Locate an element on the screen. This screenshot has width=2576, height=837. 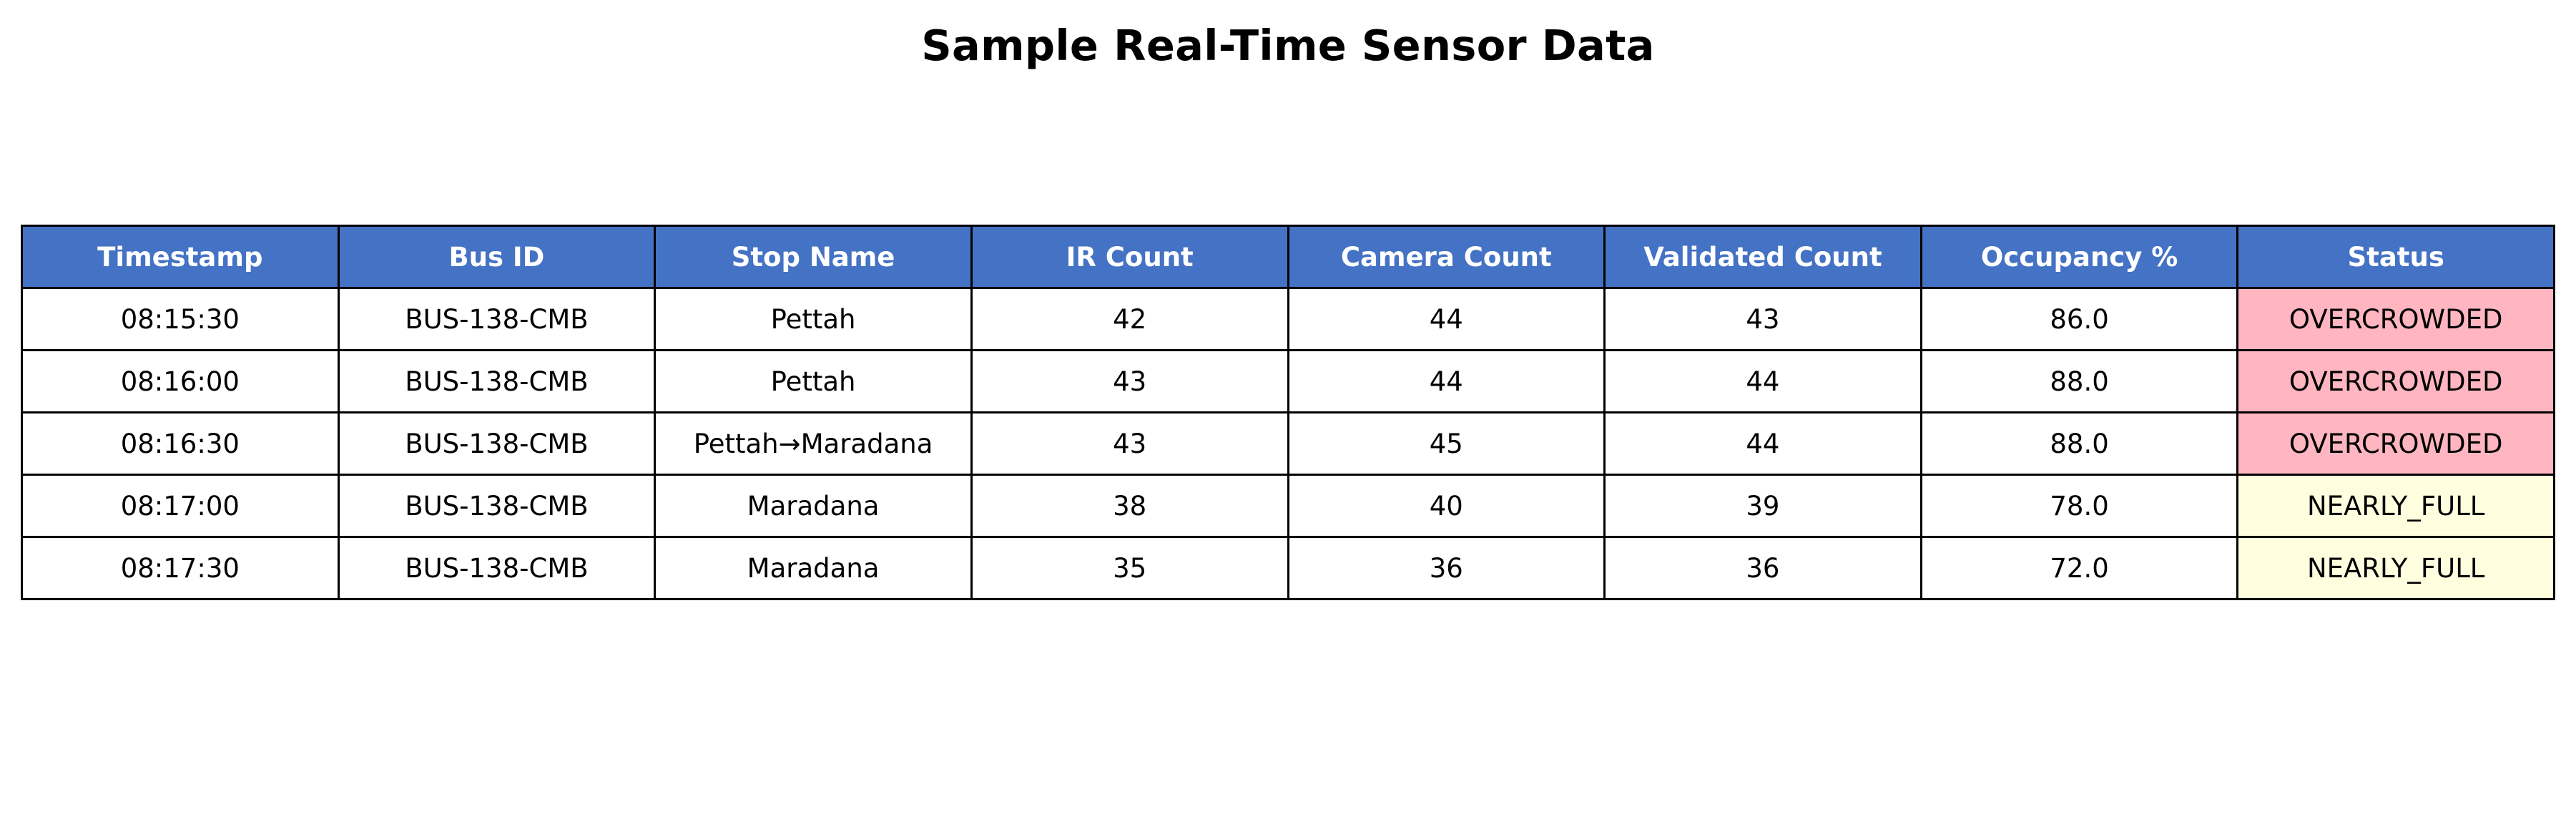
timestamp-cell: 08:16:30 is located at coordinates (181, 444).